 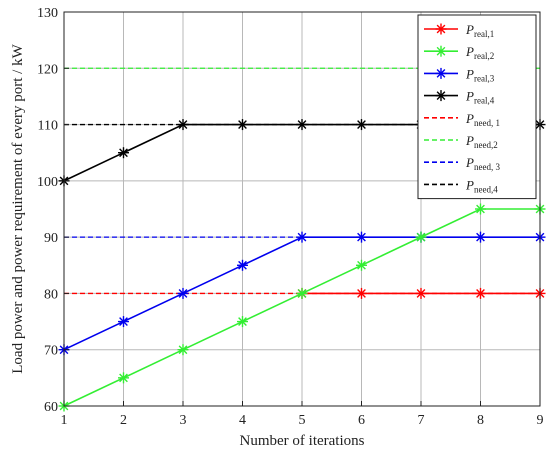 I want to click on y-tick-label: 60, so click(x=51, y=407).